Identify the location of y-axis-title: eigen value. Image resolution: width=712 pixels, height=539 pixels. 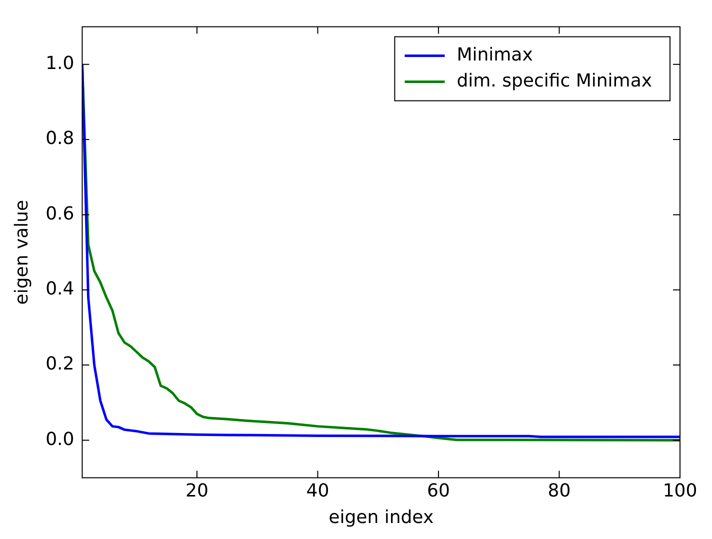
(21, 252).